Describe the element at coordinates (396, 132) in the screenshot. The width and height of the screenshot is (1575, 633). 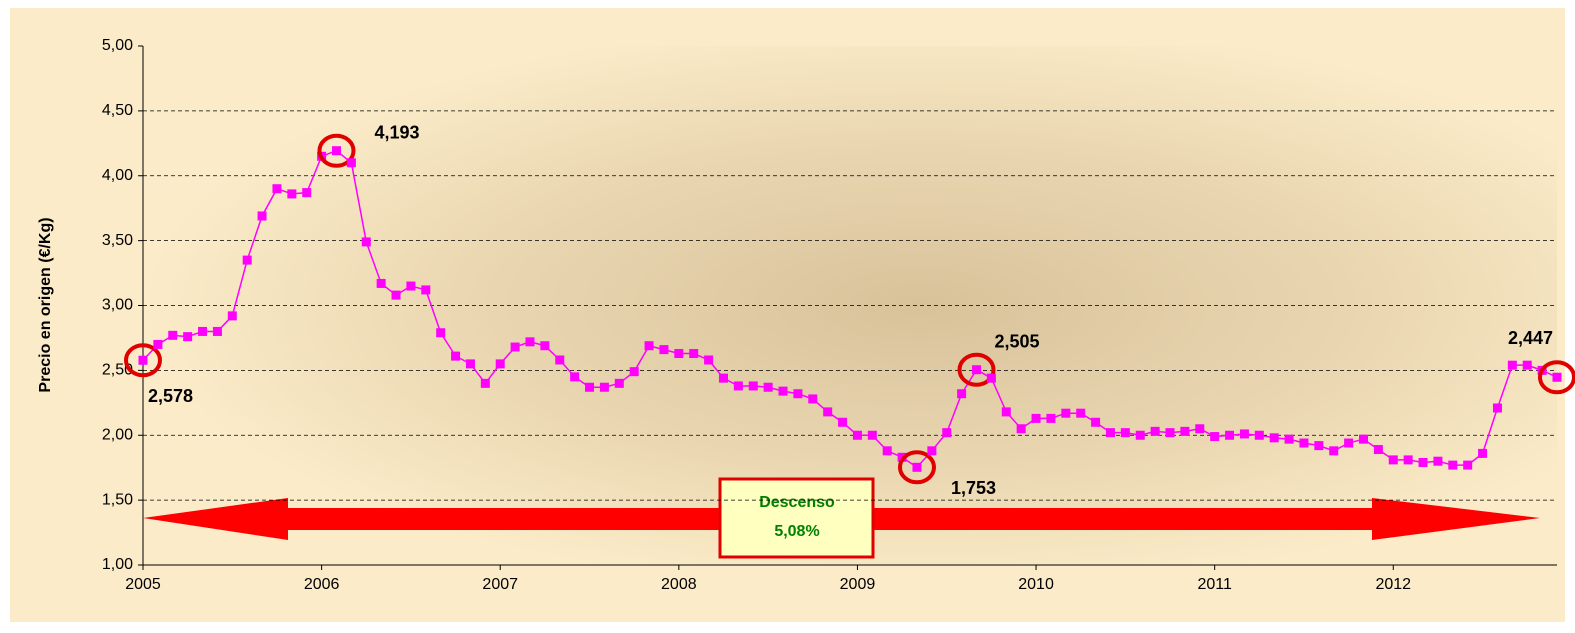
I see `value-label: 4,193` at that location.